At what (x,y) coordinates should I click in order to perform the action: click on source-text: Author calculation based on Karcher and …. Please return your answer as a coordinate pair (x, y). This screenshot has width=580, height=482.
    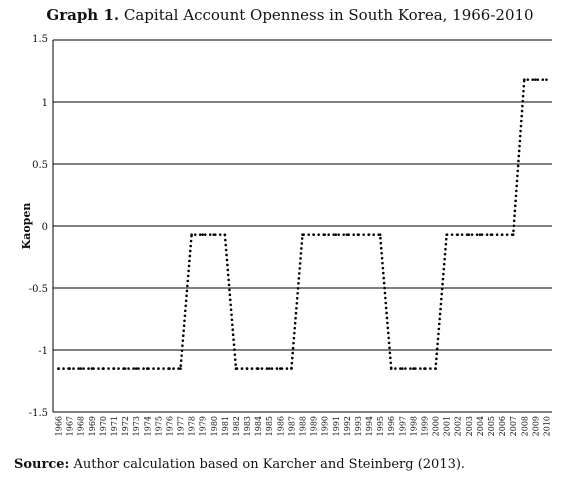
    Looking at the image, I should click on (269, 464).